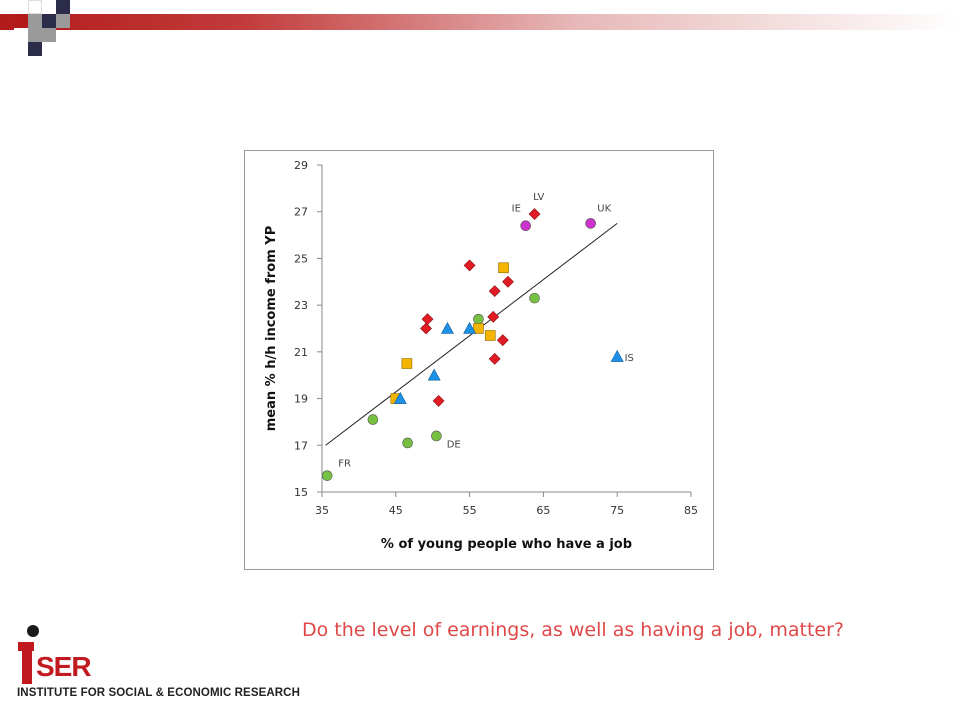 This screenshot has height=720, width=960. What do you see at coordinates (629, 358) in the screenshot?
I see `country-label: IS` at bounding box center [629, 358].